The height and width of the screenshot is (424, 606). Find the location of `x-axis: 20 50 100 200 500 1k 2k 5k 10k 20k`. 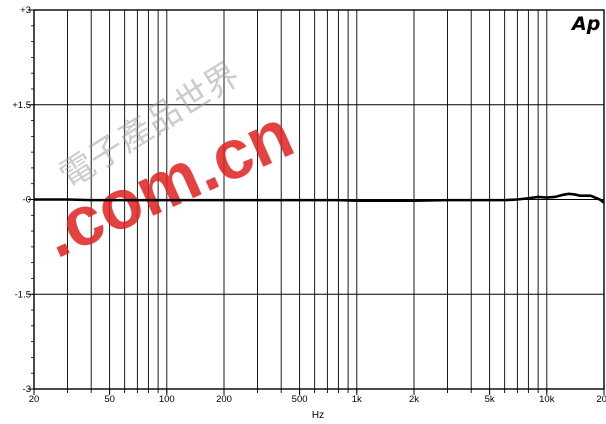

x-axis: 20 50 100 200 500 1k 2k 5k 10k 20k is located at coordinates (317, 397).